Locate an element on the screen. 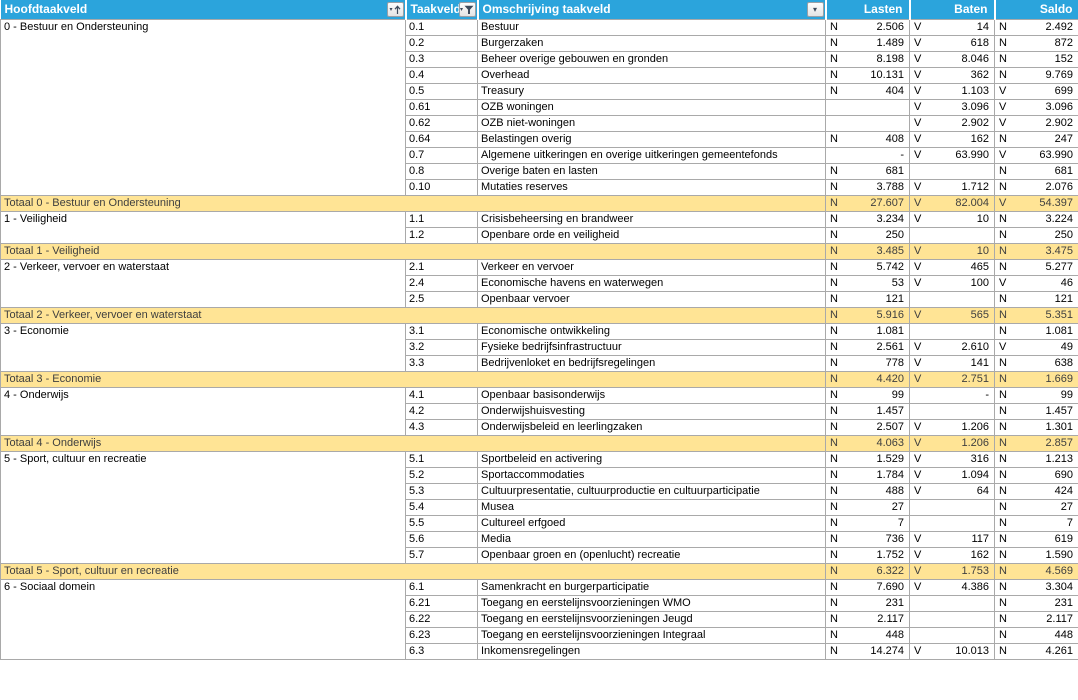 This screenshot has width=1078, height=700. total-saldo-cell: V 54.397 is located at coordinates (1036, 203).